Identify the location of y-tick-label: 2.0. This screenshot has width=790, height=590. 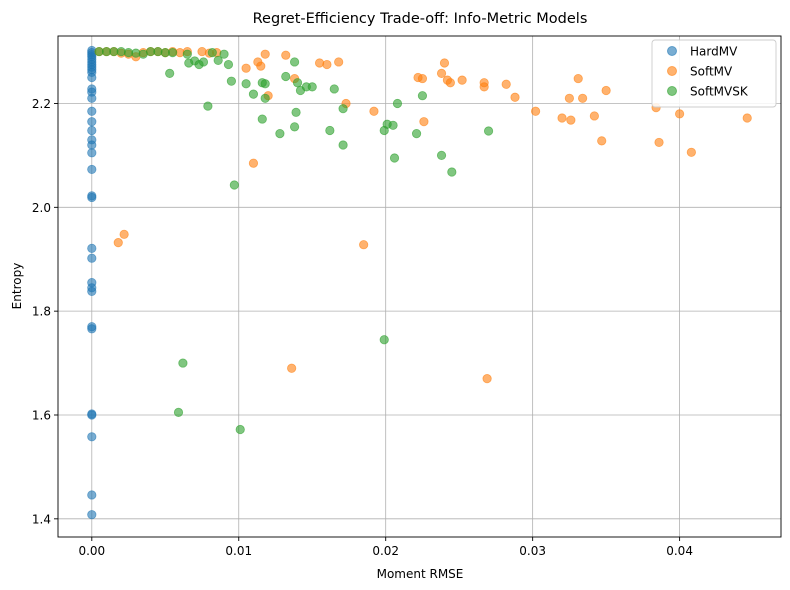
(41, 208).